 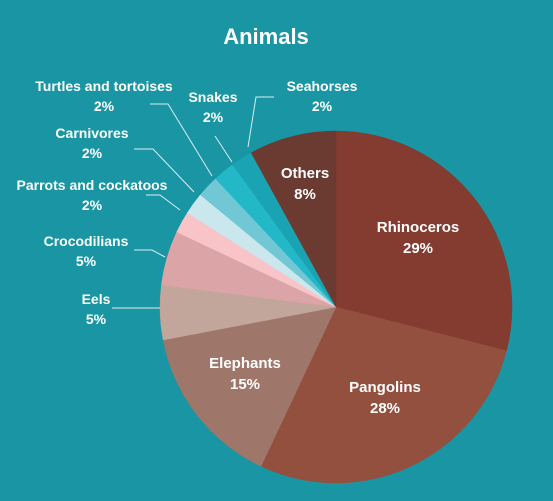 What do you see at coordinates (104, 86) in the screenshot?
I see `slice-label-turtles-and-tortoises: Turtles and tortoises` at bounding box center [104, 86].